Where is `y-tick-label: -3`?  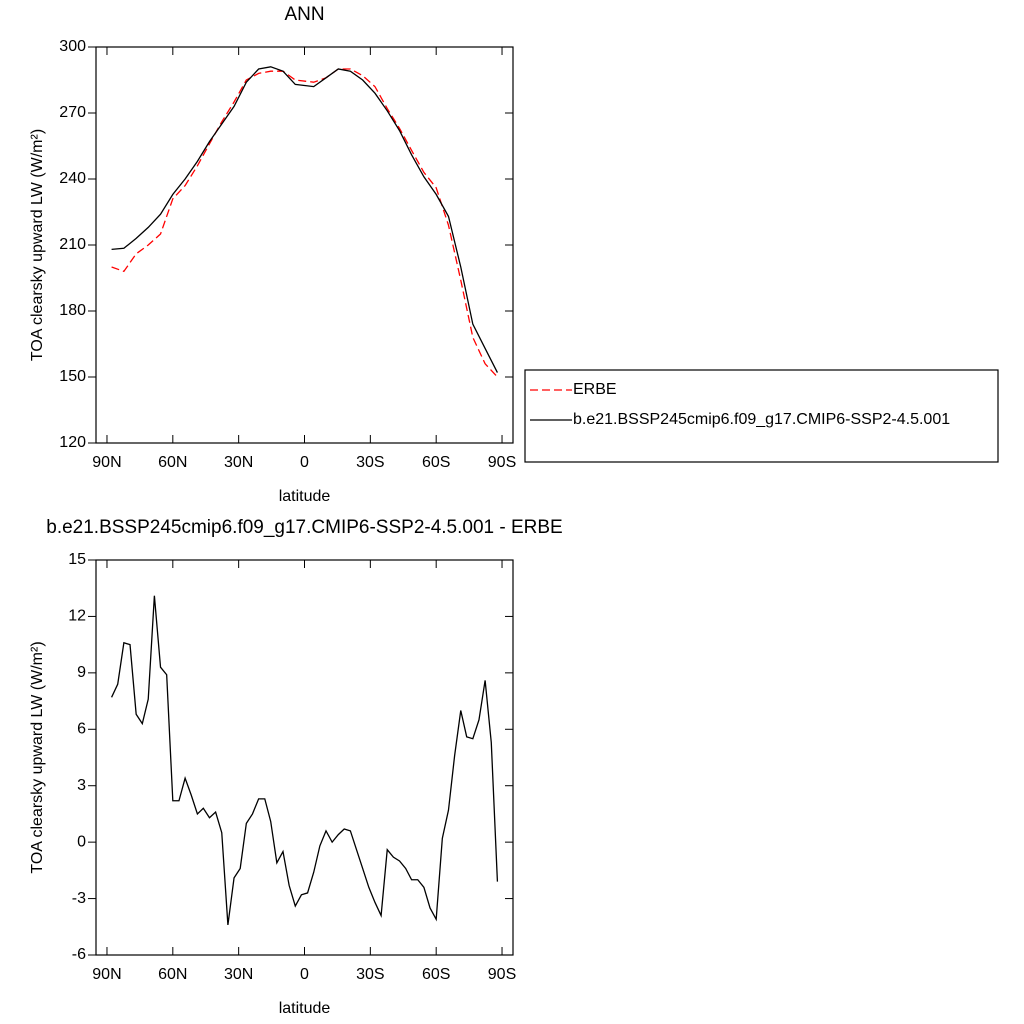 y-tick-label: -3 is located at coordinates (79, 898).